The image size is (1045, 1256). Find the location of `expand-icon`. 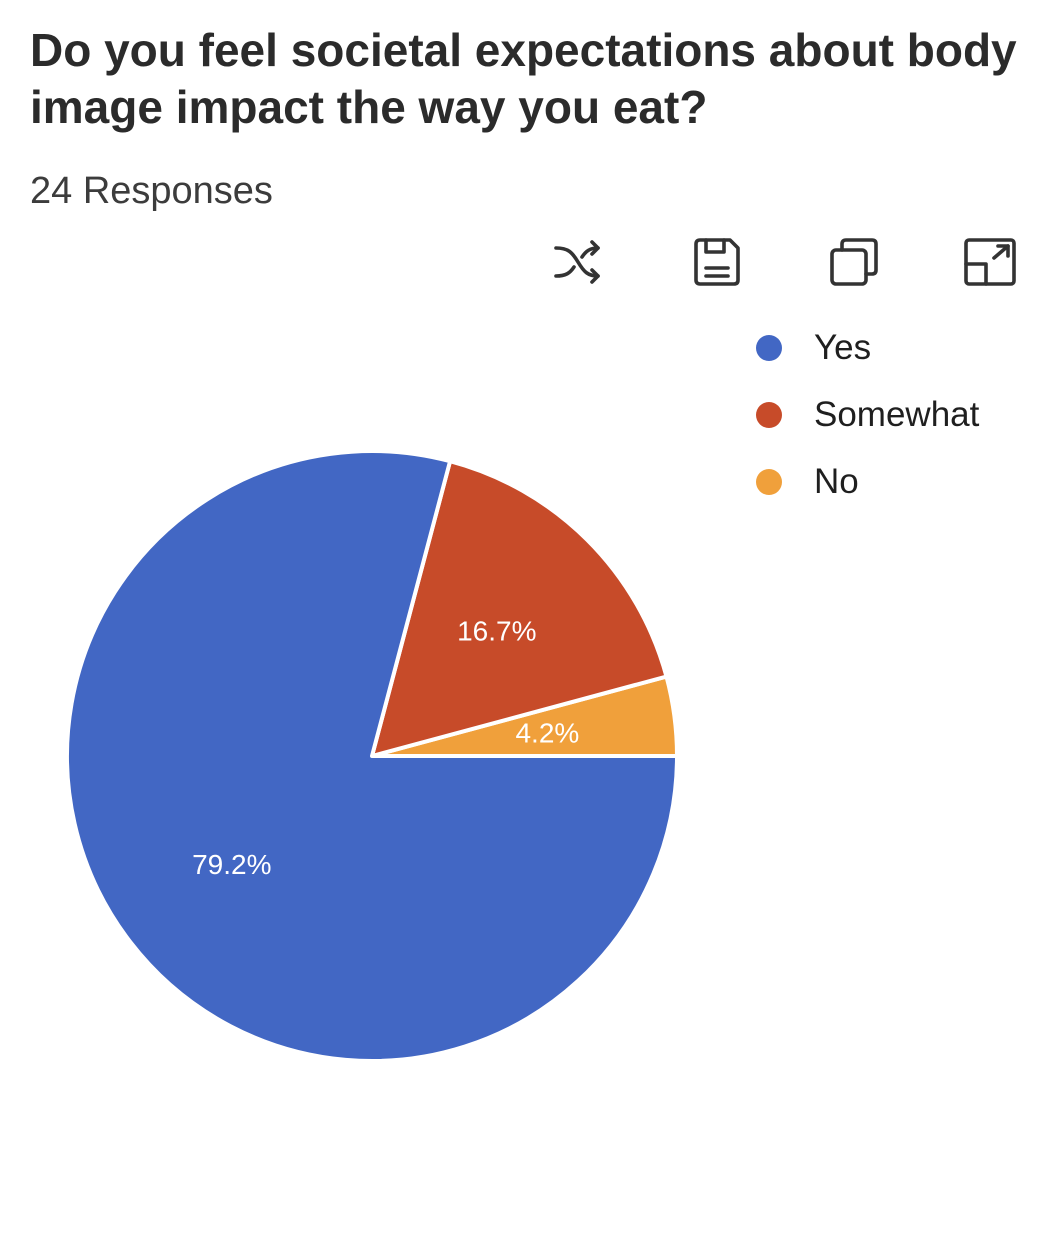

expand-icon is located at coordinates (990, 262).